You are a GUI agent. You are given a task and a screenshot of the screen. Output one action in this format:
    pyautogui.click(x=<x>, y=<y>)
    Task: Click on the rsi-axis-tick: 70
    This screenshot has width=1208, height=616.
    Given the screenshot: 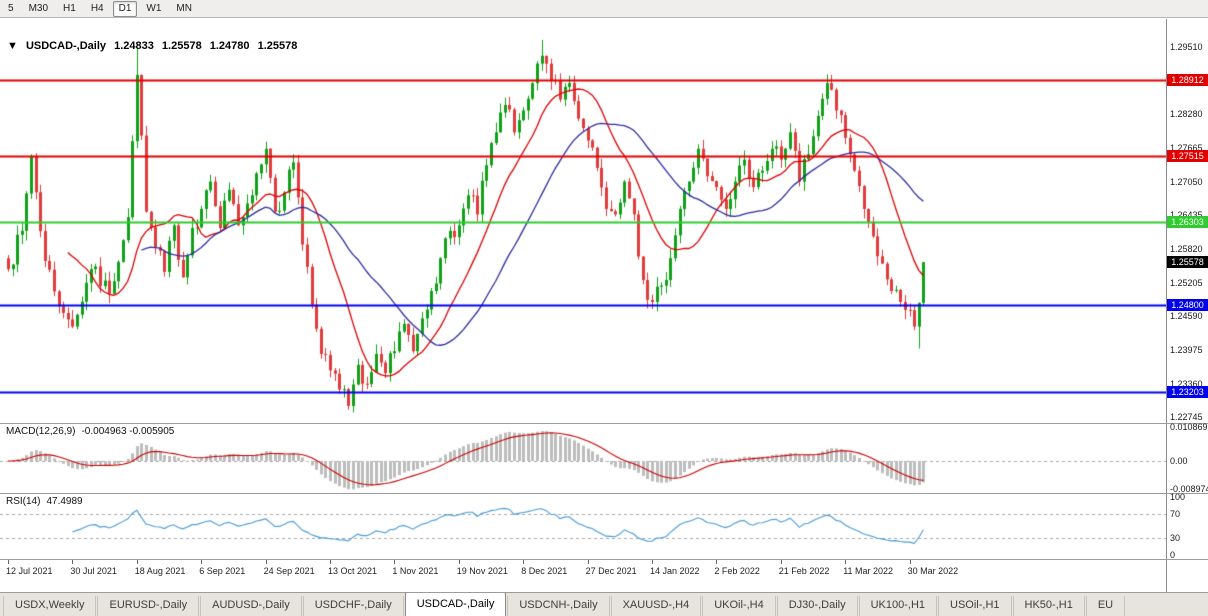 What is the action you would take?
    pyautogui.click(x=1175, y=514)
    